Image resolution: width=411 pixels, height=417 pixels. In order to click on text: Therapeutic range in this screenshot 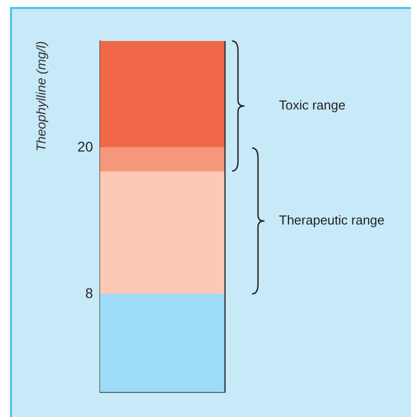, I will do `click(332, 220)`.